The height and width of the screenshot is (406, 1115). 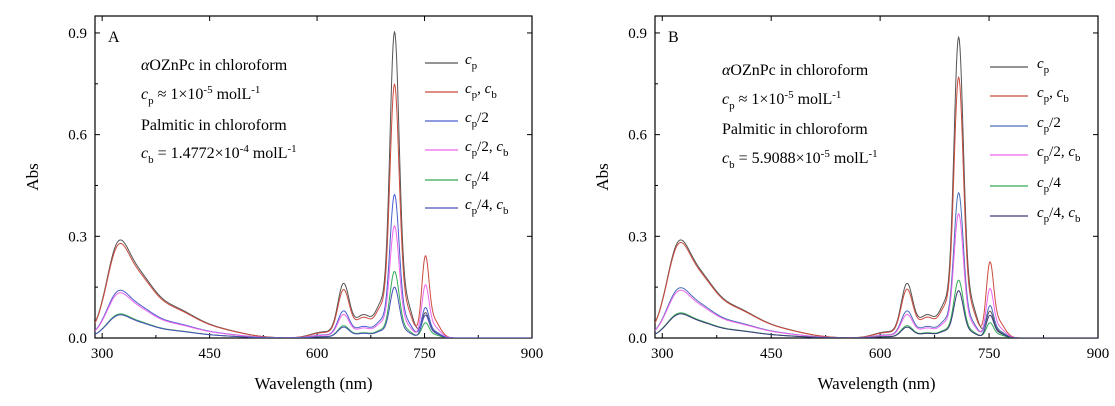 I want to click on panel-letter: B, so click(x=673, y=37).